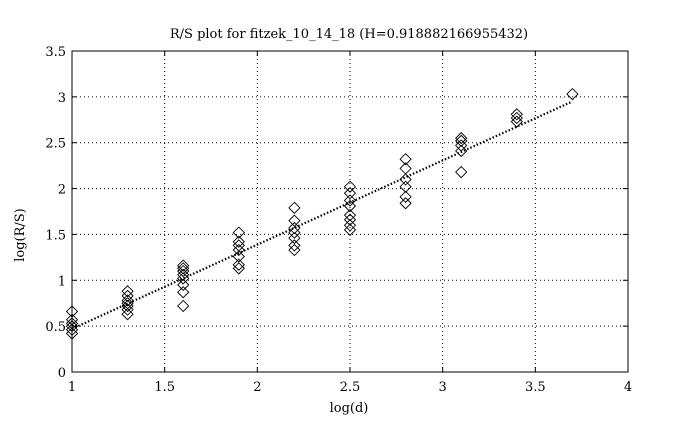 The width and height of the screenshot is (678, 430). What do you see at coordinates (62, 281) in the screenshot?
I see `y-tick-label: 1` at bounding box center [62, 281].